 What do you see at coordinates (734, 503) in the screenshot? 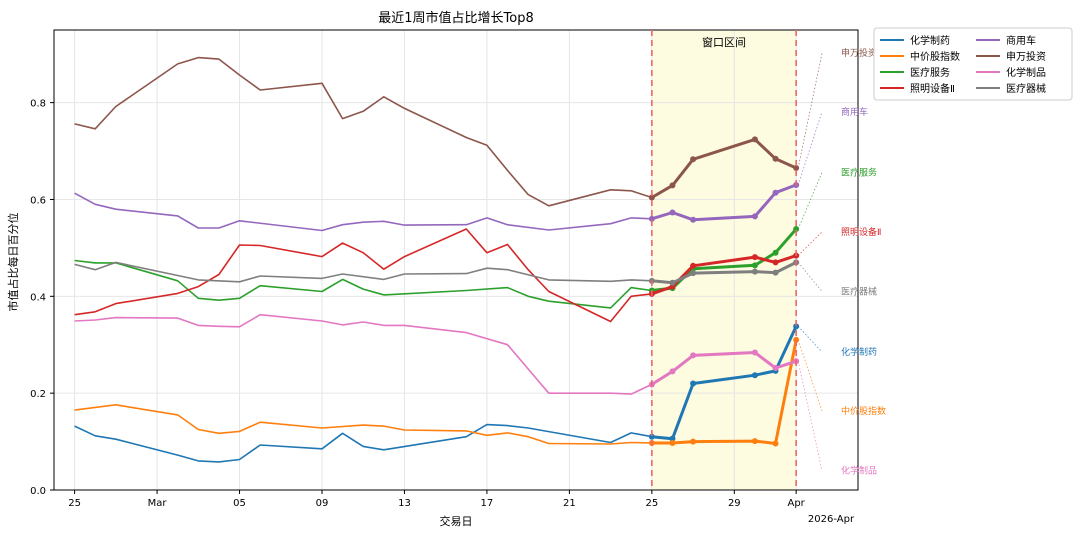
I see `x-tick-label: 29` at bounding box center [734, 503].